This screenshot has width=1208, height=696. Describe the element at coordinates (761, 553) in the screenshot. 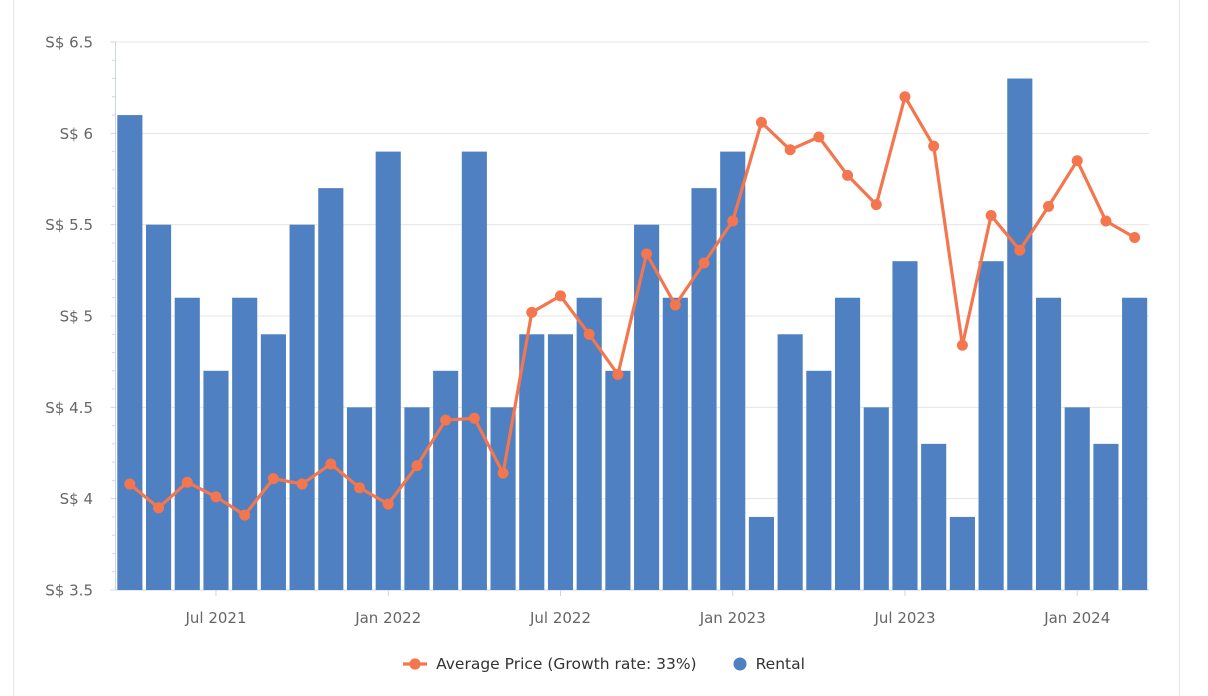

I see `rental-bar-feb-2023` at that location.